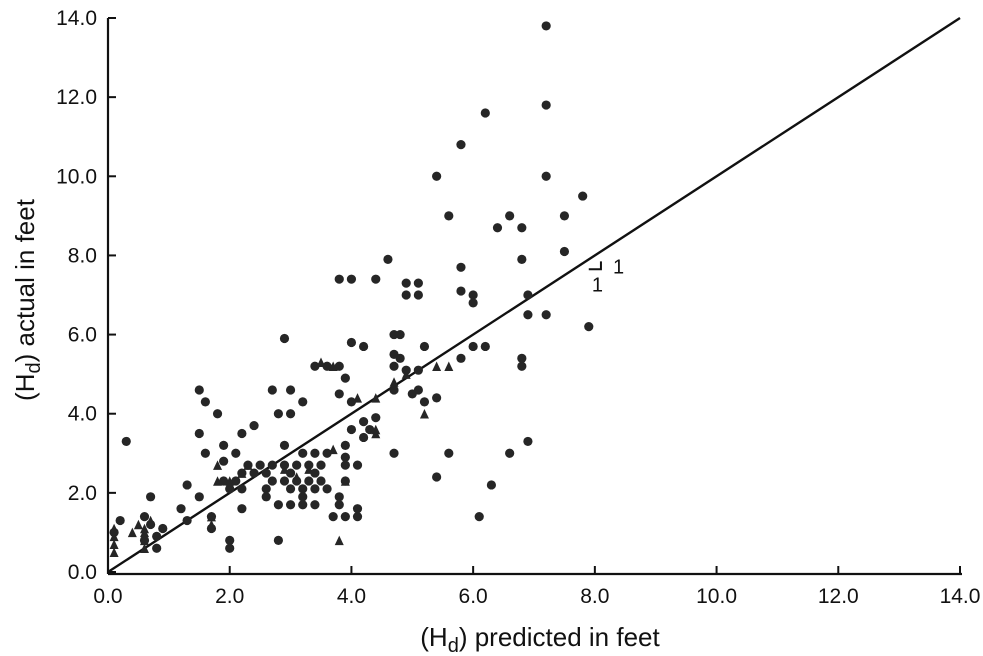 The image size is (983, 656). I want to click on y-tick-label: 10.0, so click(76, 176).